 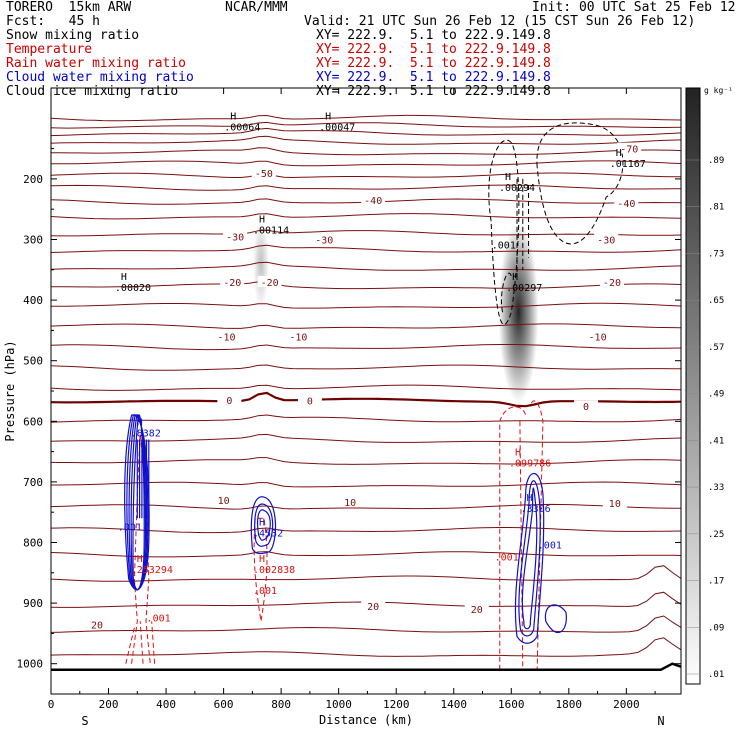 I want to click on x-tick-label: 1400, so click(x=453, y=704).